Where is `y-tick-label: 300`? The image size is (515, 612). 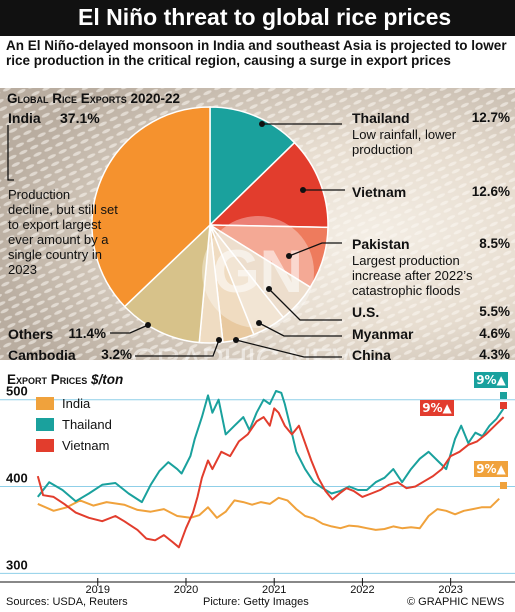 y-tick-label: 300 is located at coordinates (17, 564).